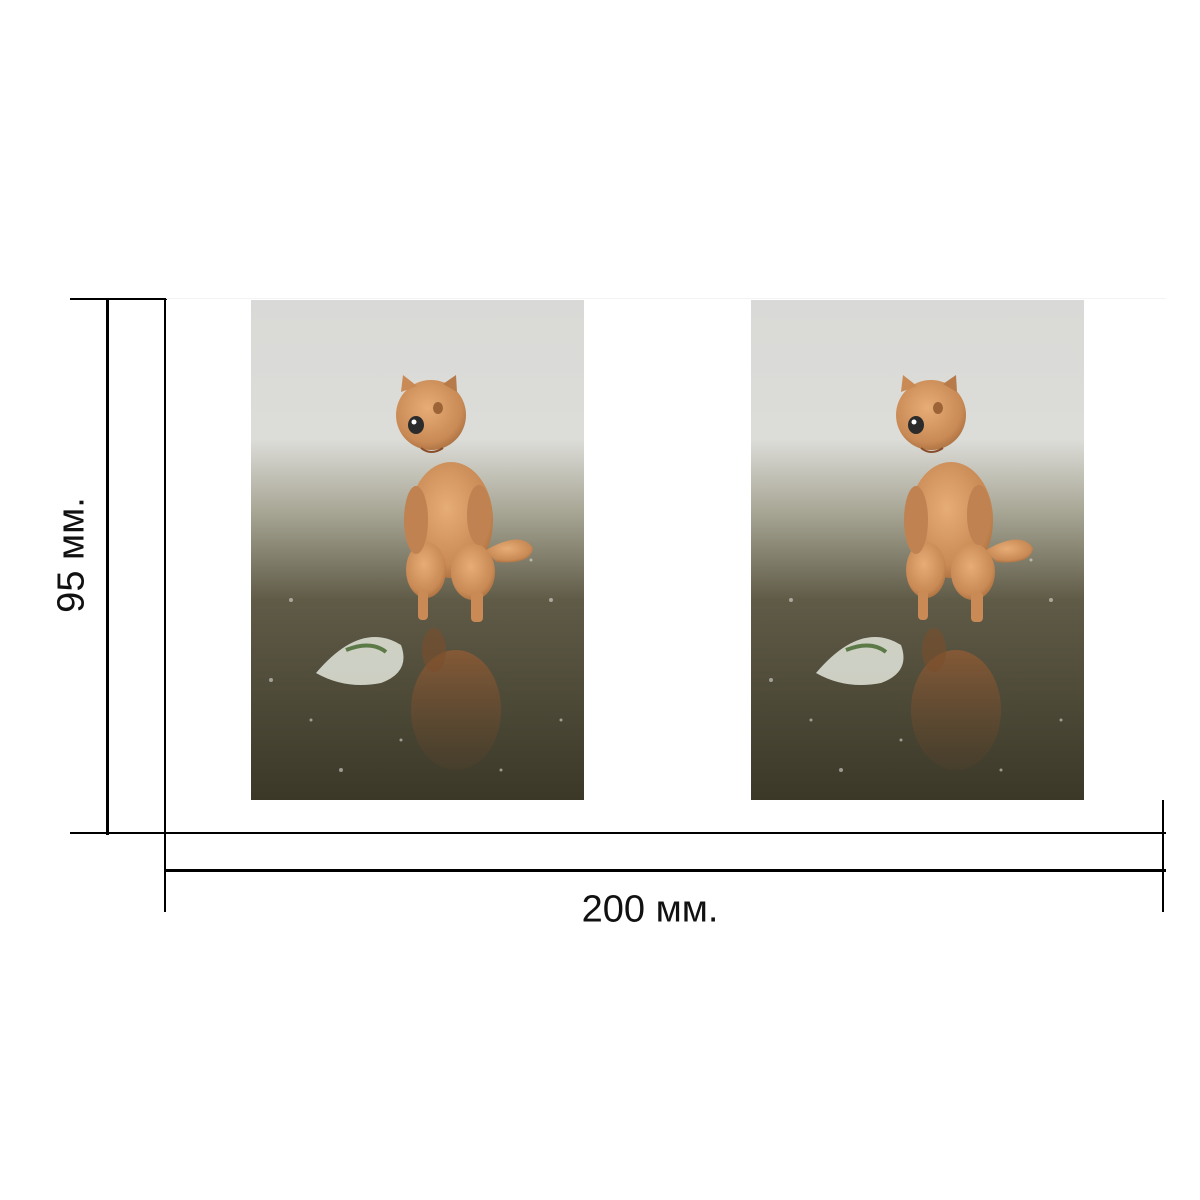  Describe the element at coordinates (107, 566) in the screenshot. I see `height-dimension-line` at that location.